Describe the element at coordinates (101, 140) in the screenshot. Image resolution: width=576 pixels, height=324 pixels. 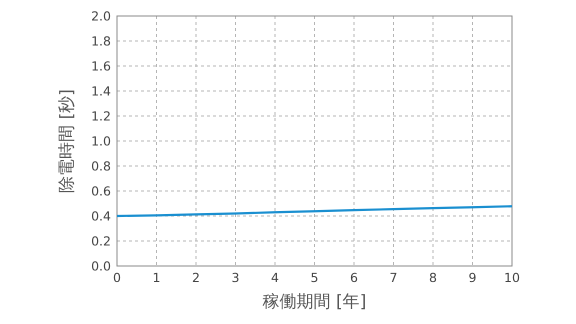
I see `y-tick-label: 1.0` at that location.